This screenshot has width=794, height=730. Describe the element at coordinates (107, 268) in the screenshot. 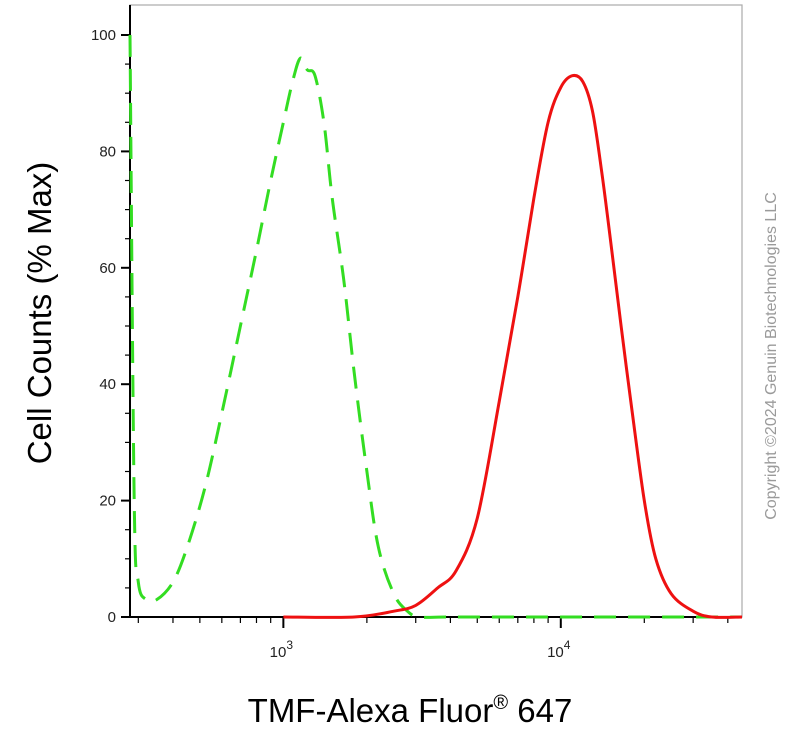

I see `y-tick-label: 60` at that location.